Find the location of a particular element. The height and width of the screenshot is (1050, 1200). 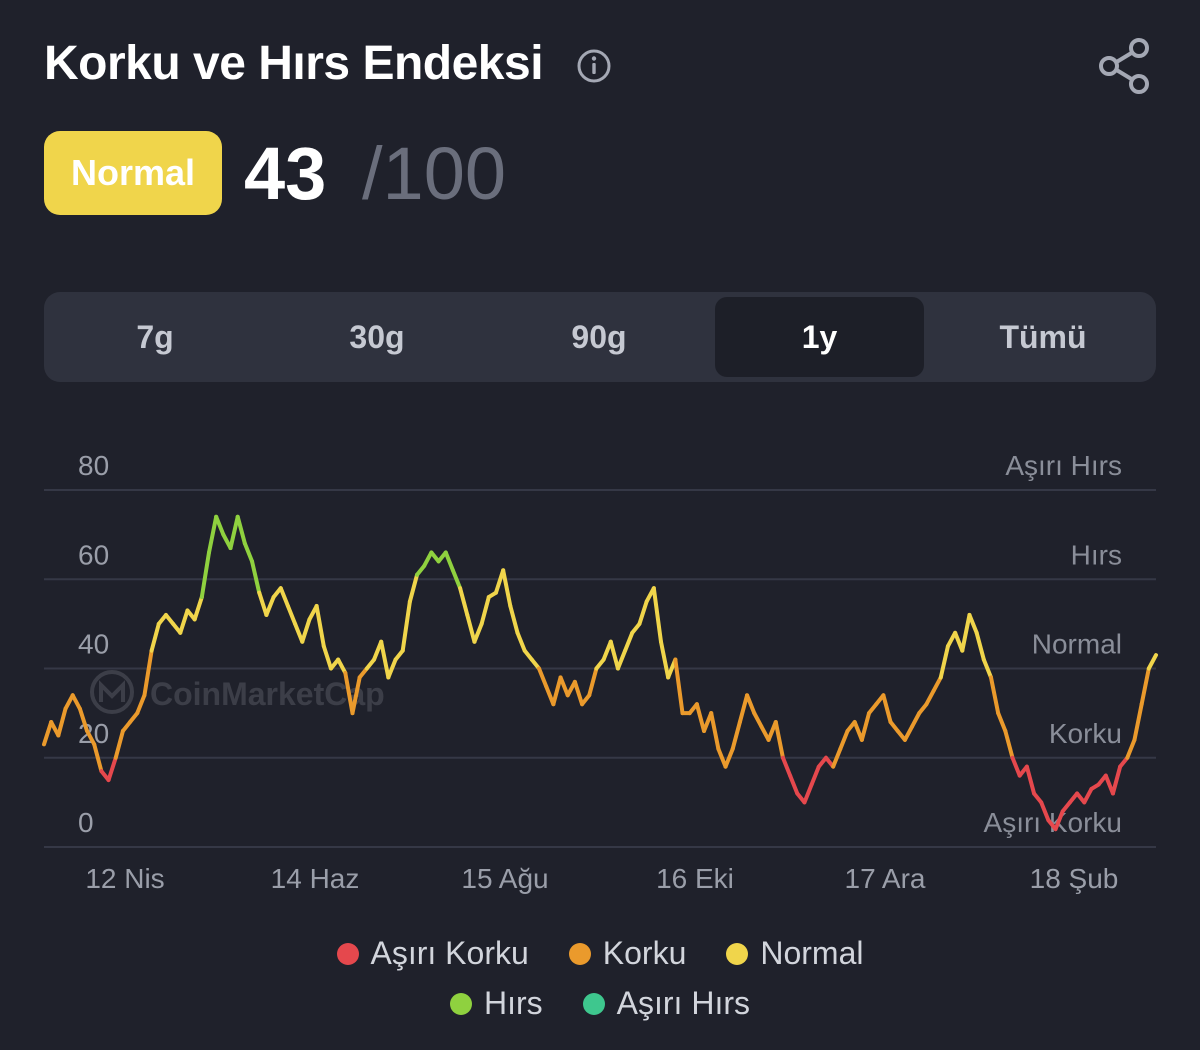

coinmarketcap-watermark: CoinMarketCap is located at coordinates (237, 692).